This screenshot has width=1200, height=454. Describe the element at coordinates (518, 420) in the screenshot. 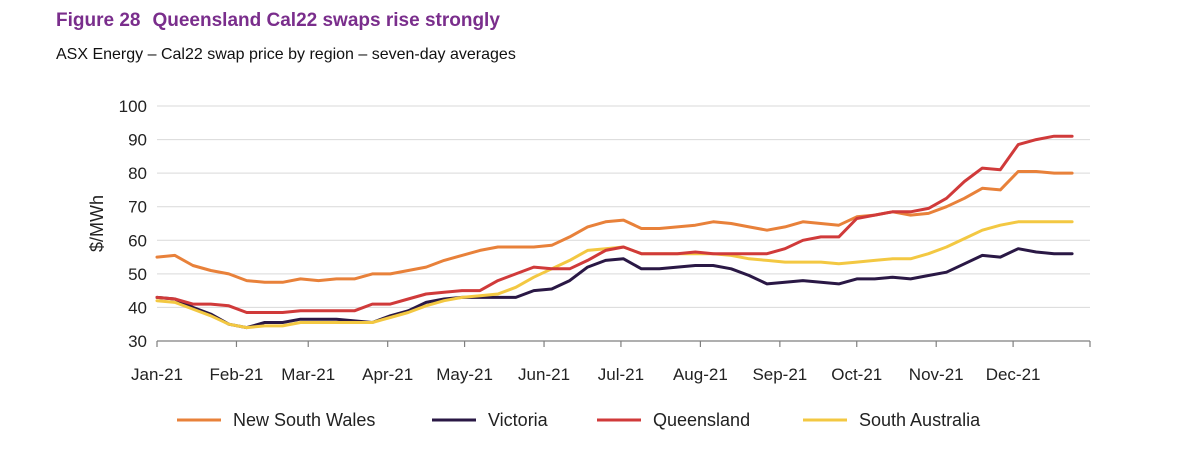

I see `legend-label-victoria: Victoria` at that location.